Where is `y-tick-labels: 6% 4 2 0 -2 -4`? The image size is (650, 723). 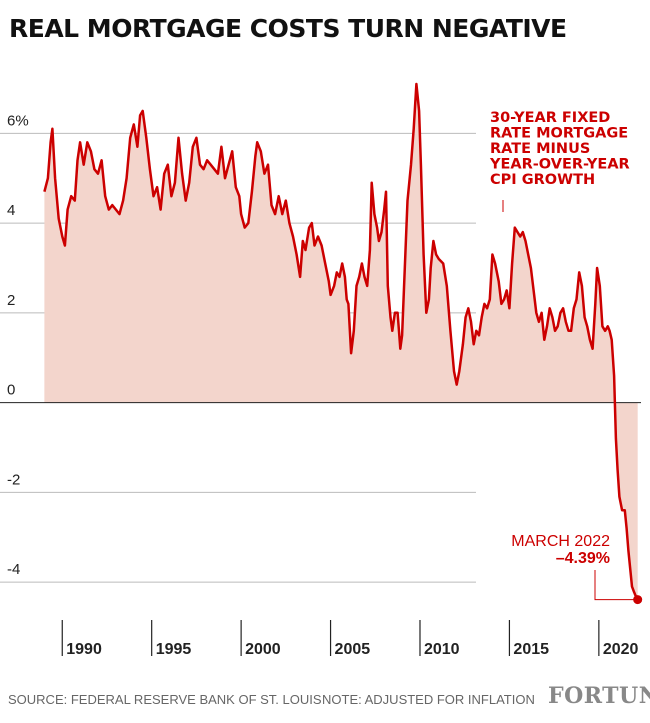 y-tick-labels: 6% 4 2 0 -2 -4 is located at coordinates (18, 345).